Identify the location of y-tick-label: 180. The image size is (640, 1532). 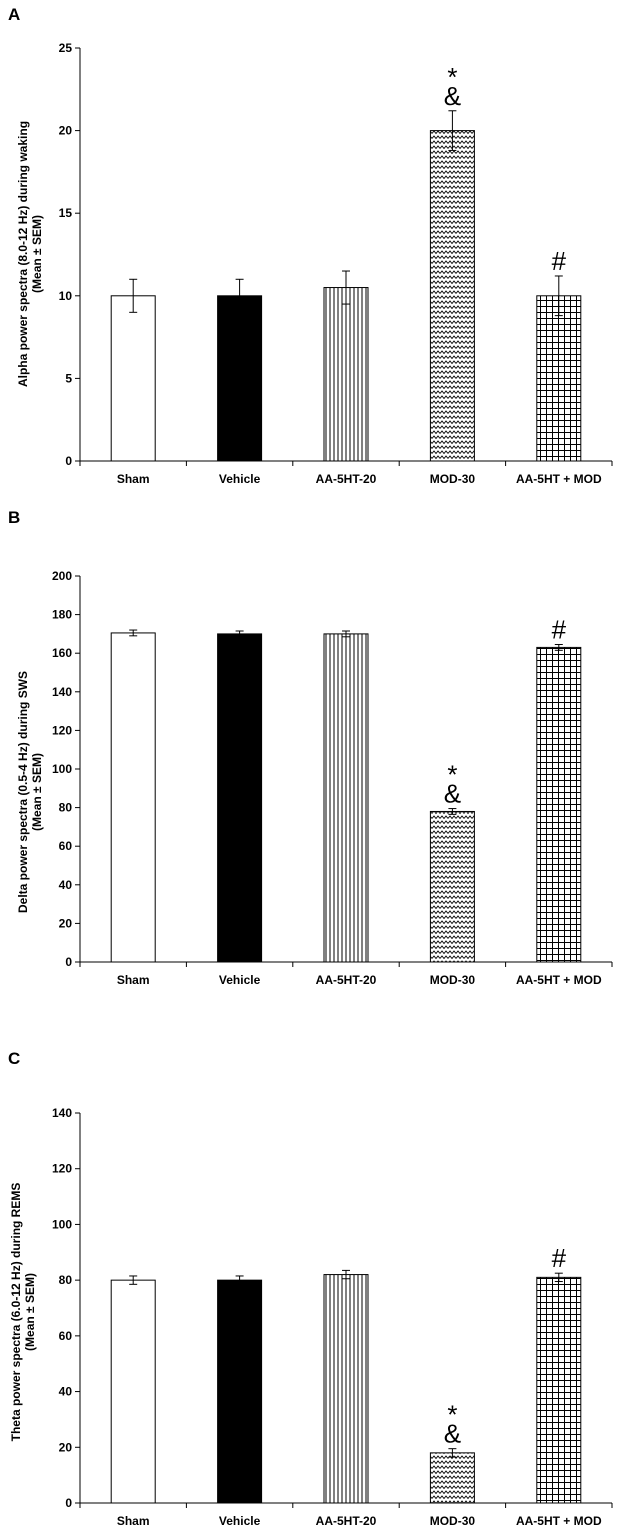
(62, 615).